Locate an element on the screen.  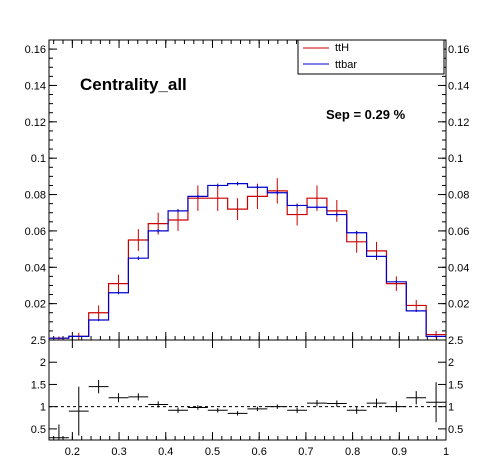
ratio-y-tick-label-right: 0.5 is located at coordinates (455, 430).